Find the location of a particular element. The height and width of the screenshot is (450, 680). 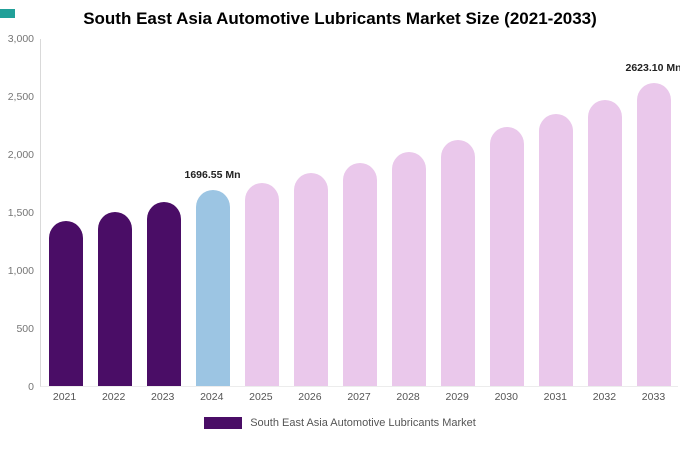

bar-2029 is located at coordinates (457, 263).